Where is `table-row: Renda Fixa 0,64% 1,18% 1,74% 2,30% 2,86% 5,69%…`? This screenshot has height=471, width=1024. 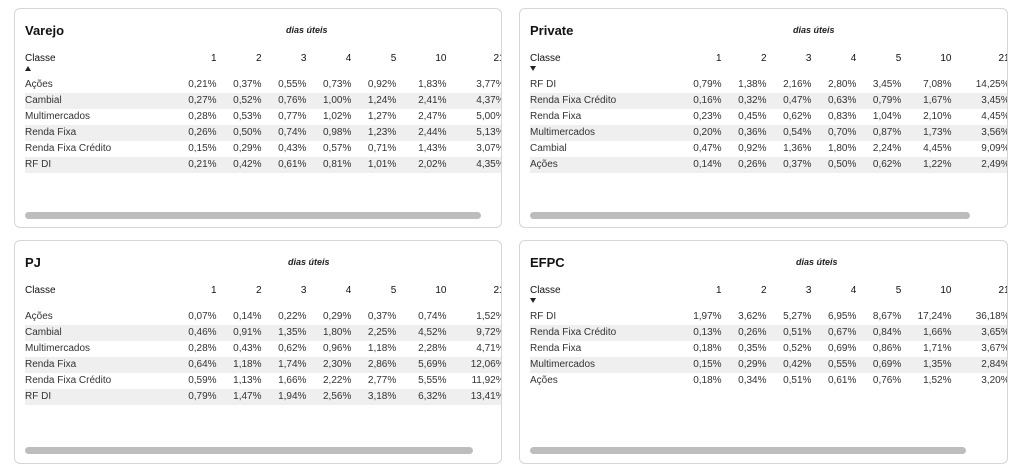 table-row: Renda Fixa 0,64% 1,18% 1,74% 2,30% 2,86% 5,69%… is located at coordinates (263, 365).